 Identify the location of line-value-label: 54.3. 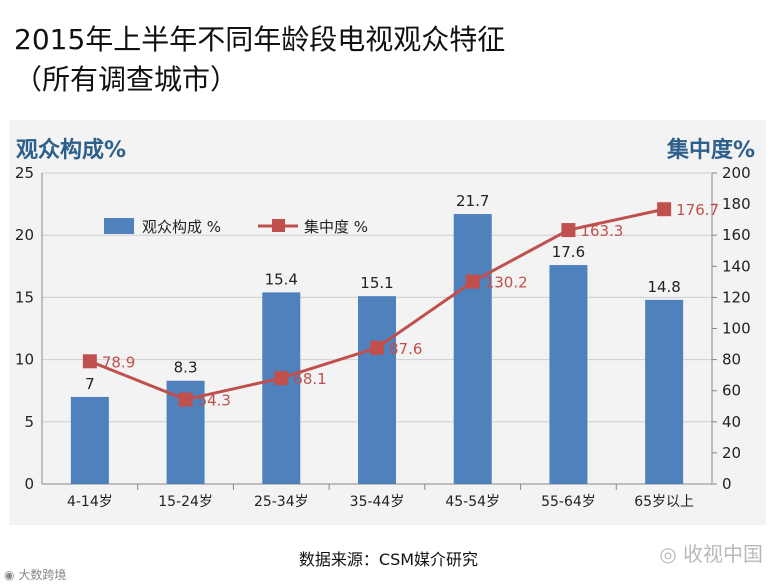
(214, 401).